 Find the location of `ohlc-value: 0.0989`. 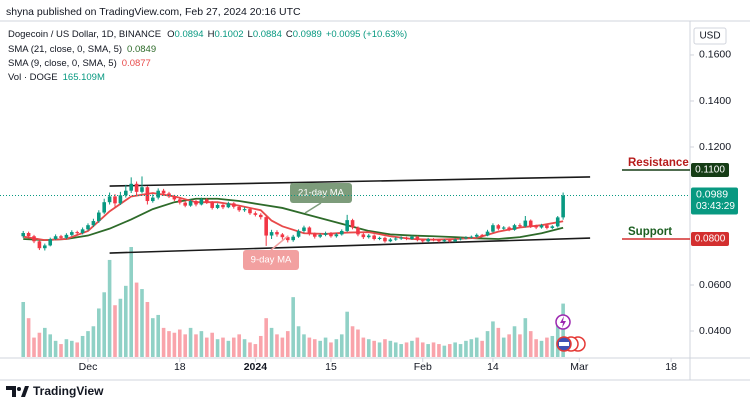

ohlc-value: 0.0989 is located at coordinates (307, 34).